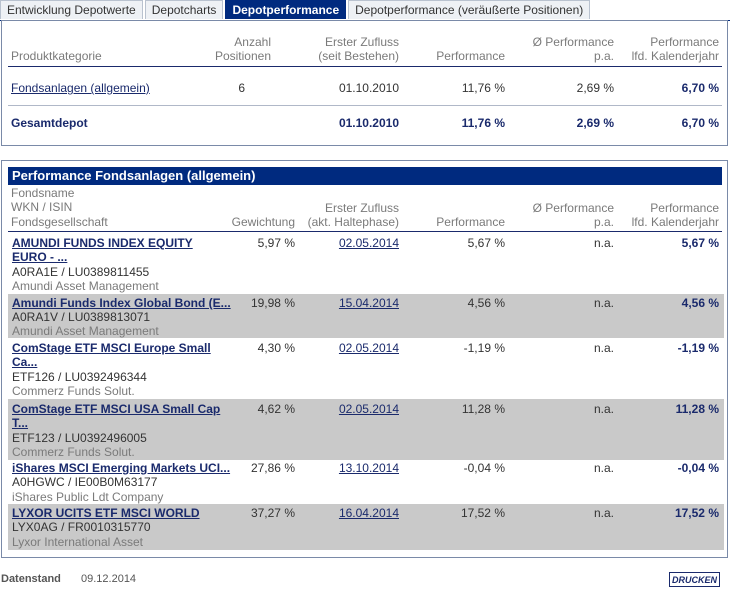  Describe the element at coordinates (272, 303) in the screenshot. I see `fund-weight: 19,98 %` at that location.